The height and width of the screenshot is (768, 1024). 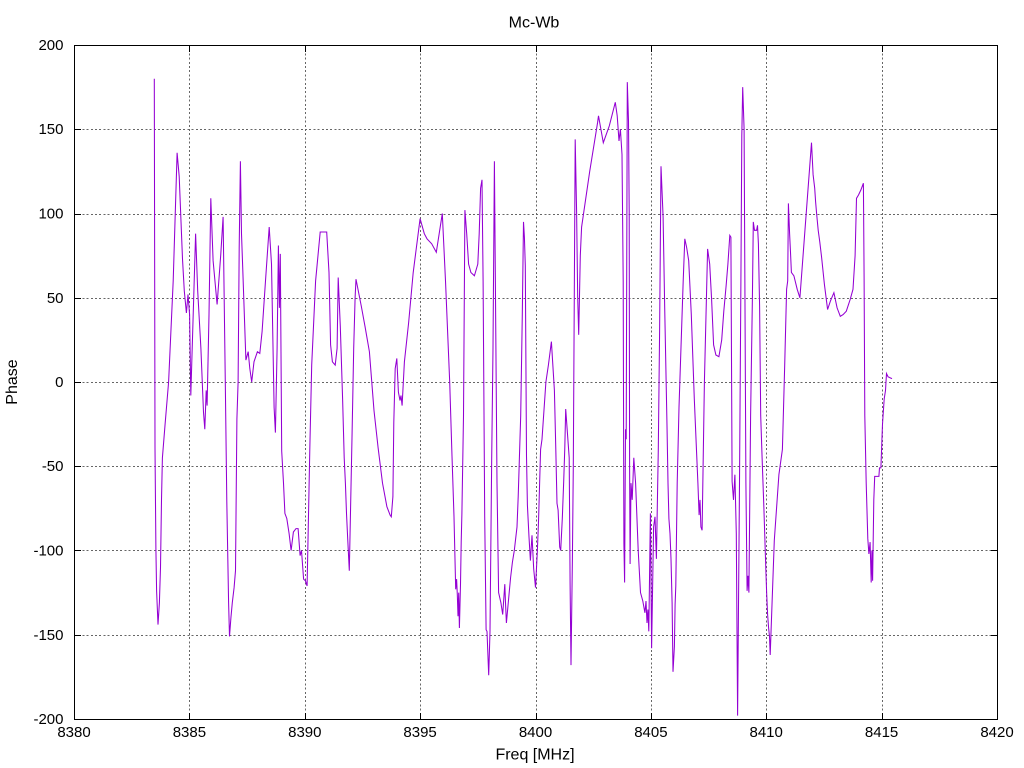 I want to click on svg-text: Phase, so click(x=12, y=381).